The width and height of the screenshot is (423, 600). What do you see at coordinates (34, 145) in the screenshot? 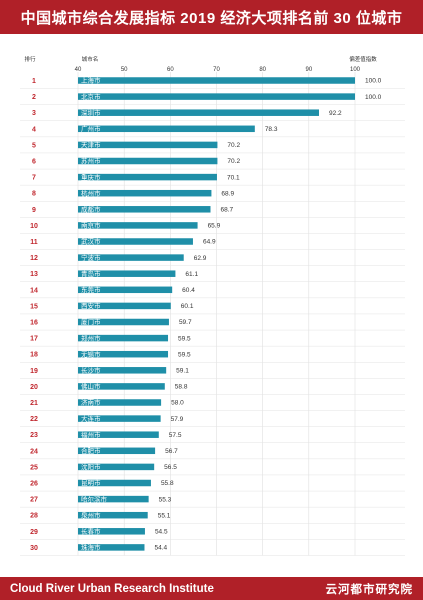
I see `rank-label: 5` at bounding box center [34, 145].